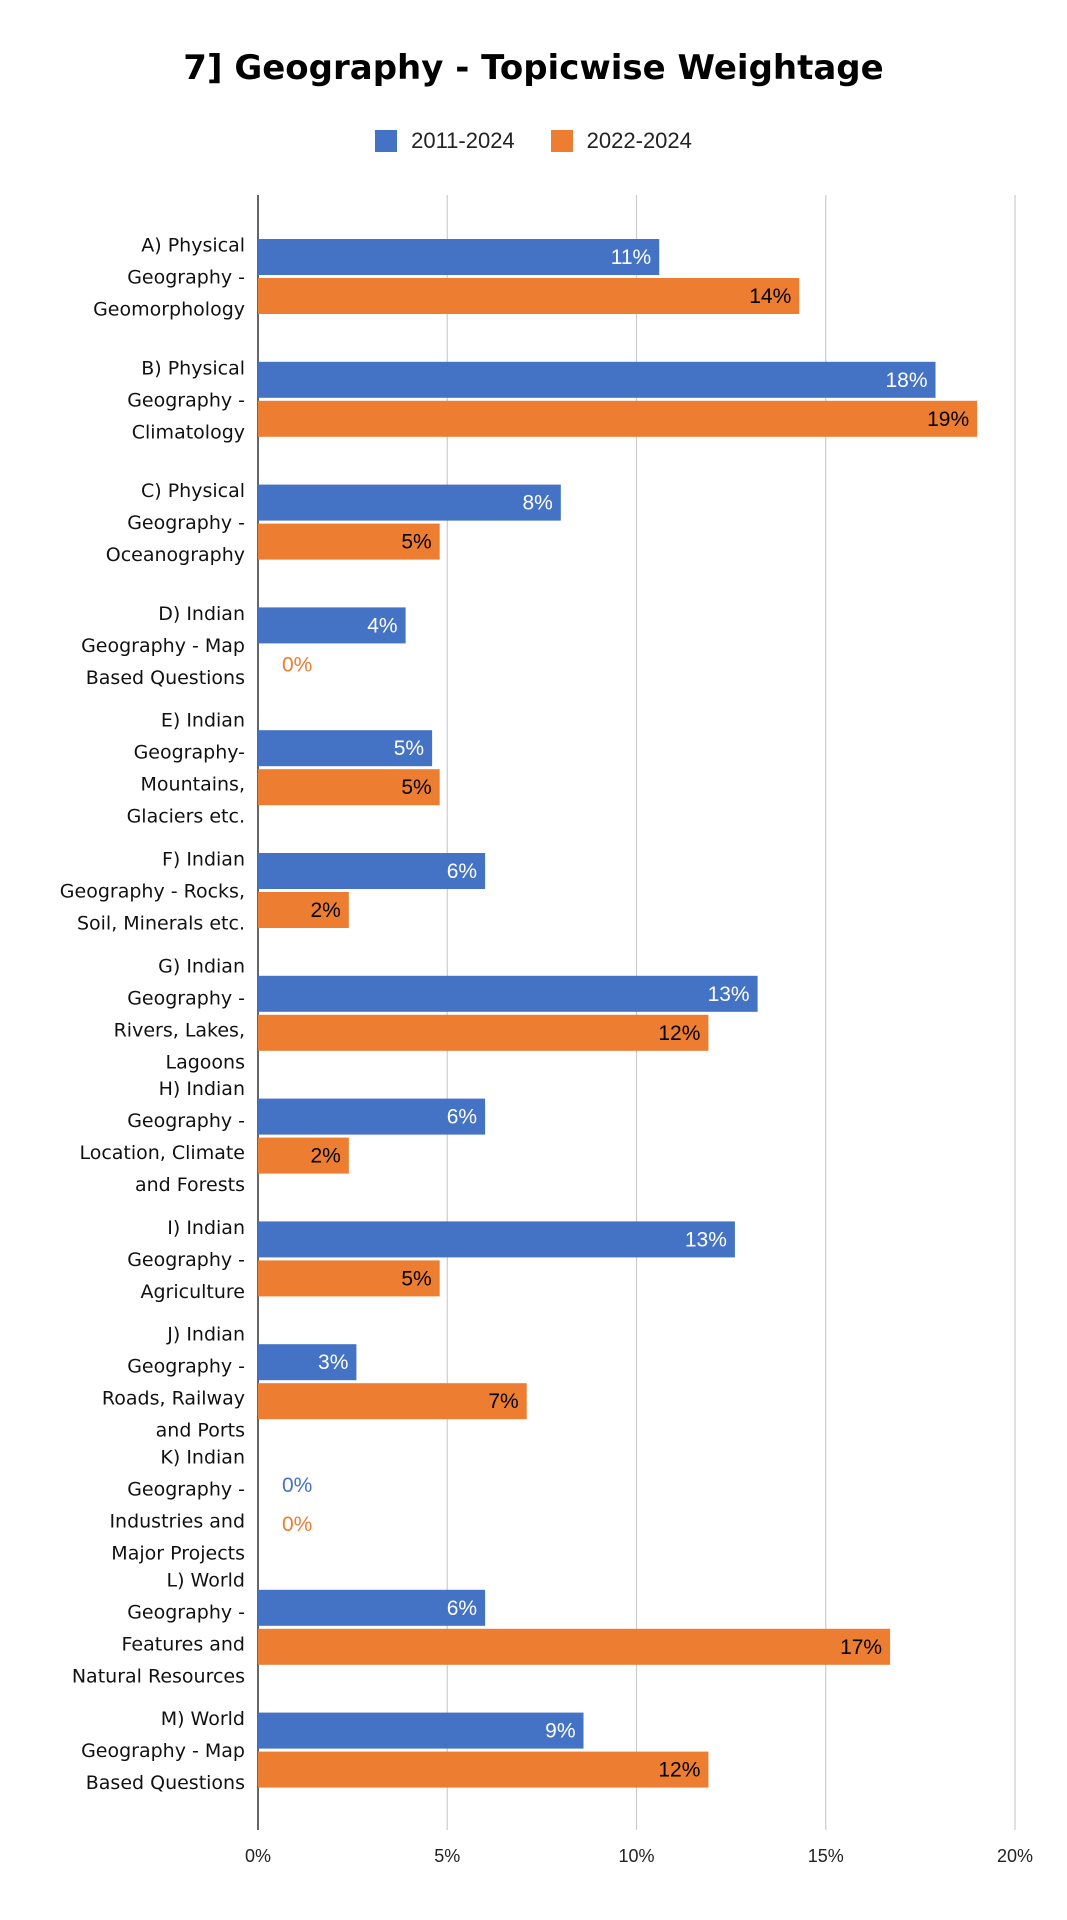  I want to click on category-label-line: A) Physical, so click(193, 246).